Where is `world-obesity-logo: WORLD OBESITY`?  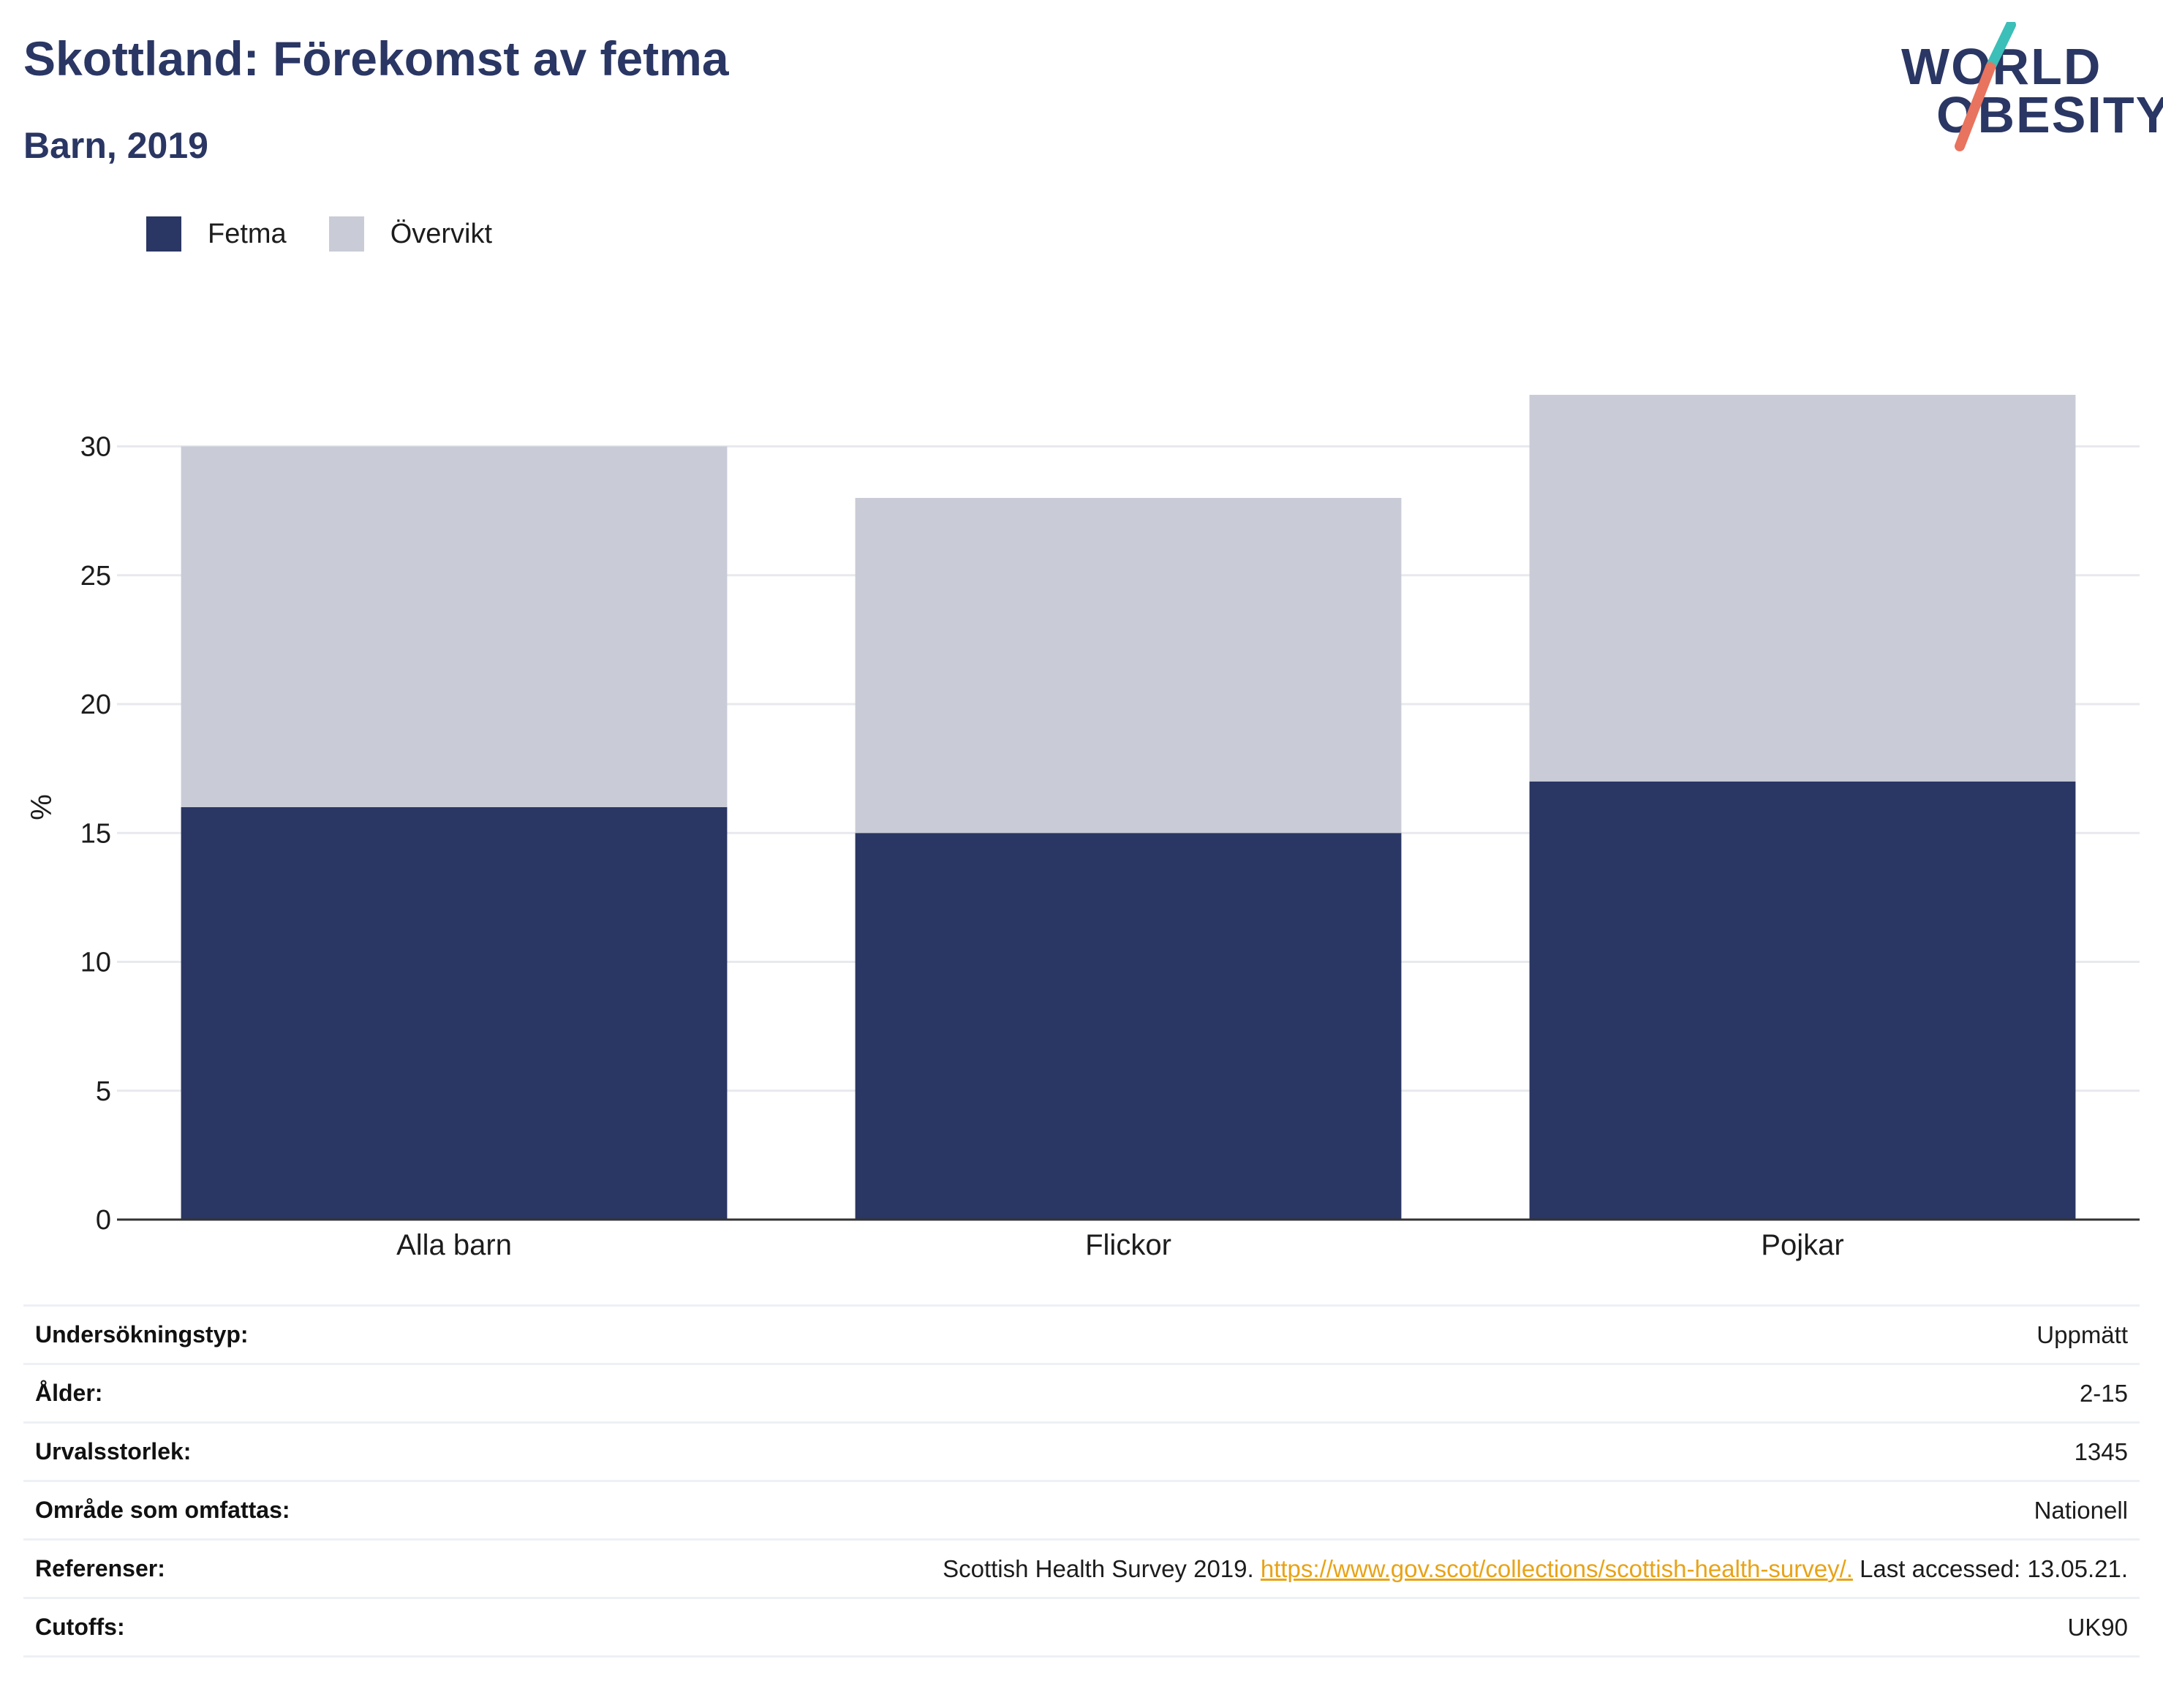
world-obesity-logo: WORLD OBESITY is located at coordinates (2032, 88).